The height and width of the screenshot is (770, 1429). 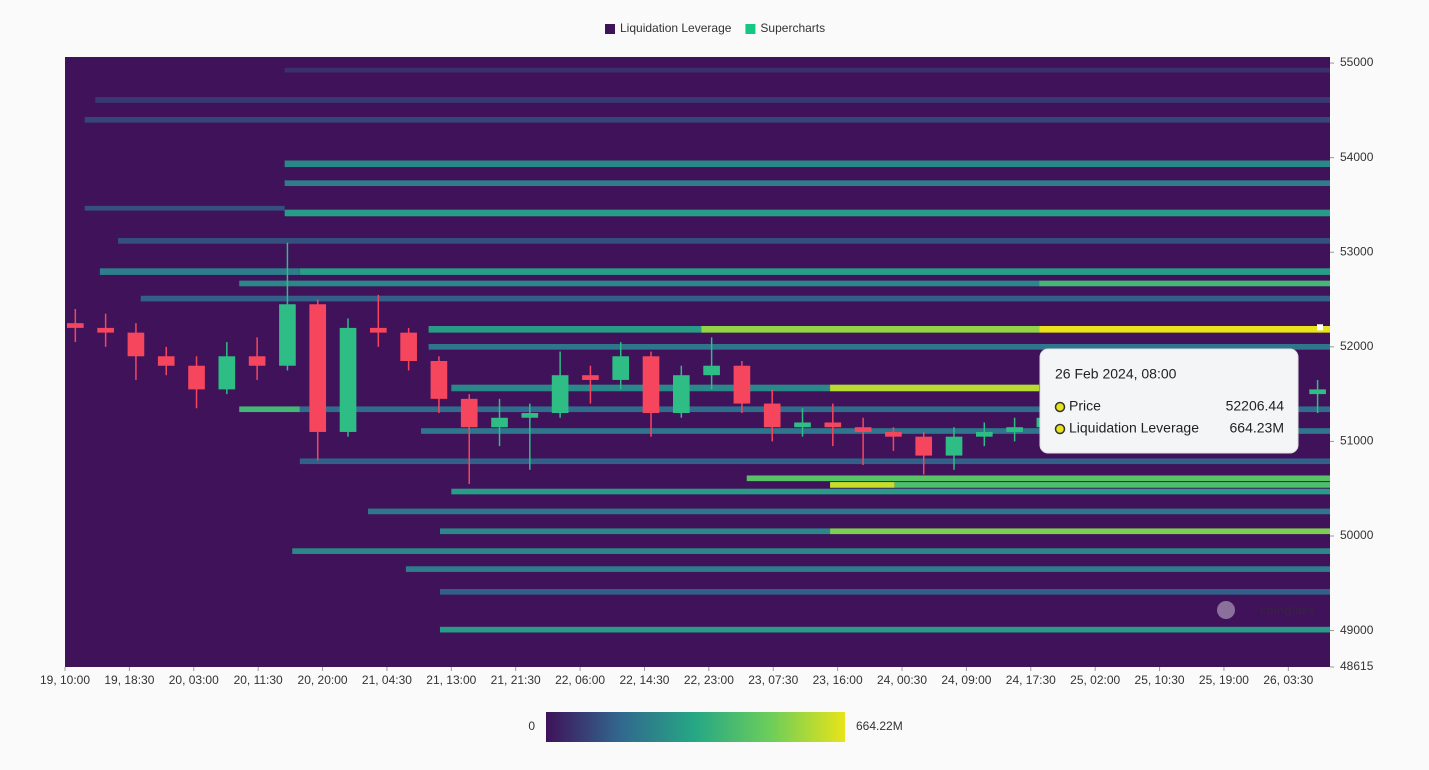 I want to click on hover-marker, so click(x=1320, y=327).